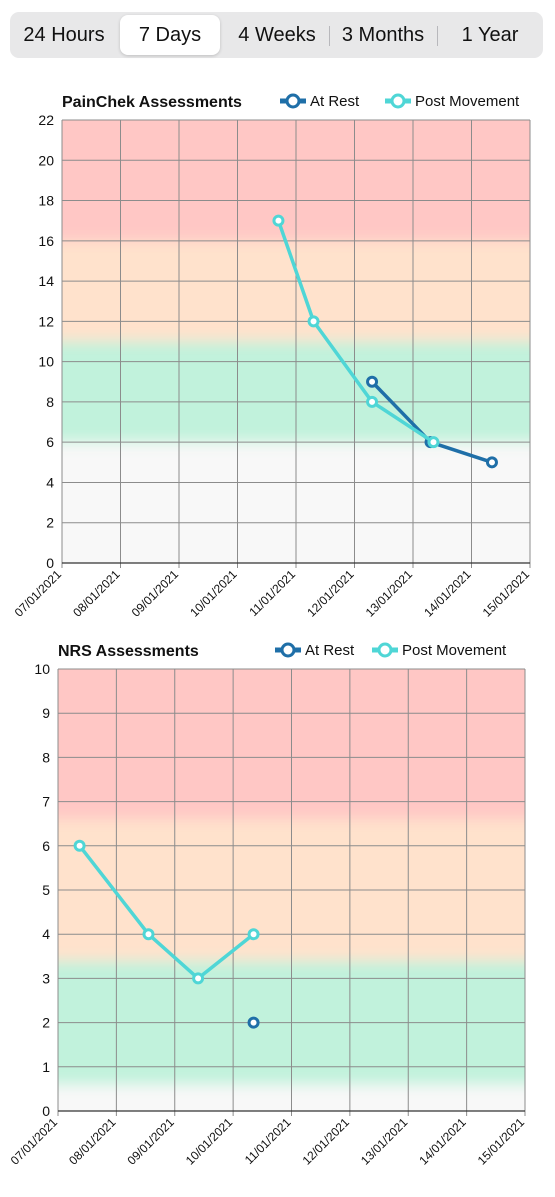 The width and height of the screenshot is (555, 1197). Describe the element at coordinates (64, 35) in the screenshot. I see `segment-24-hours: 24 Hours` at that location.